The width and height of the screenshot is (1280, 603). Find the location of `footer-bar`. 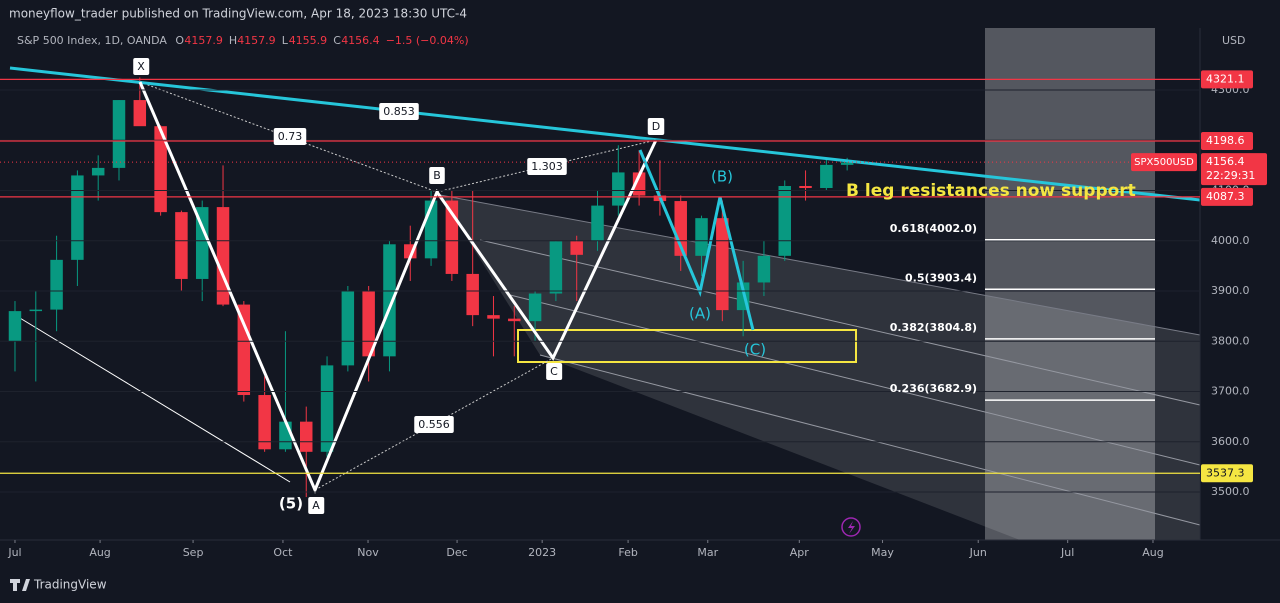

footer-bar is located at coordinates (640, 586).